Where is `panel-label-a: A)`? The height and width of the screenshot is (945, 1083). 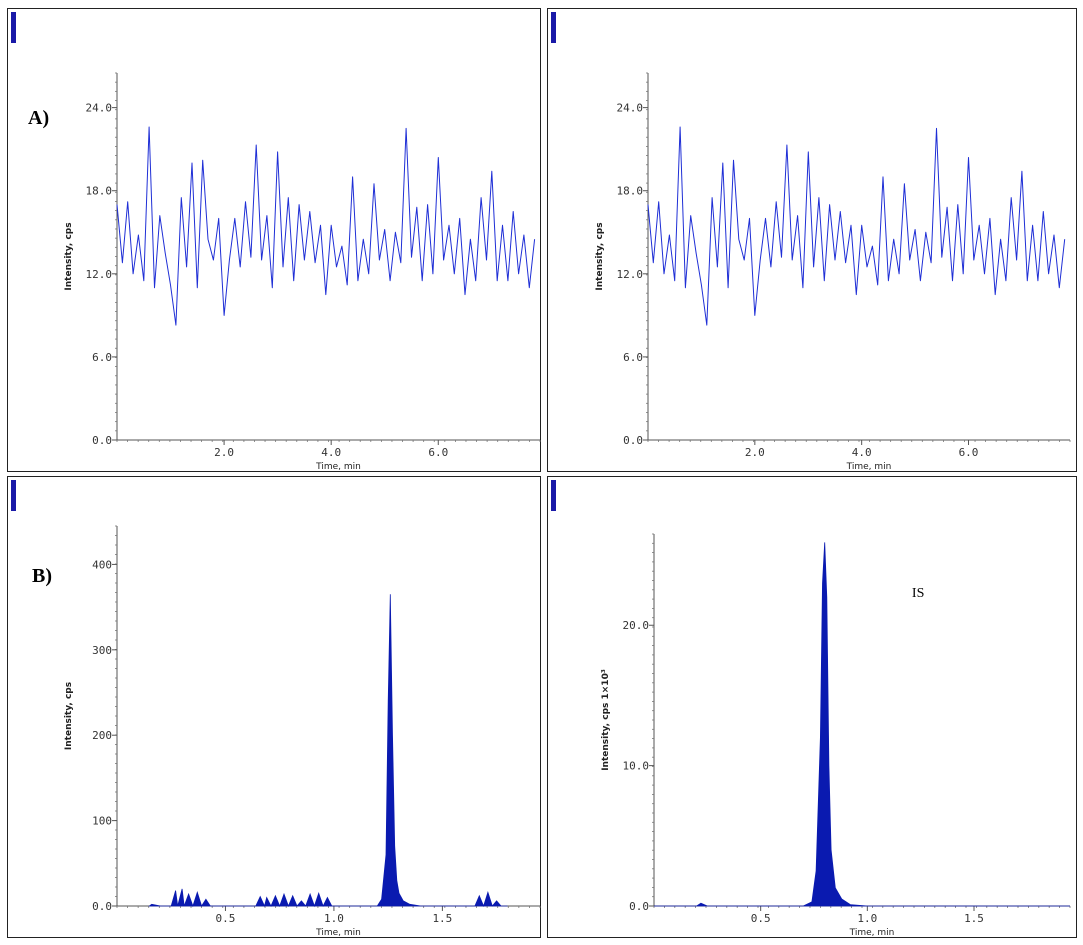
panel-label-a: A) is located at coordinates (39, 118).